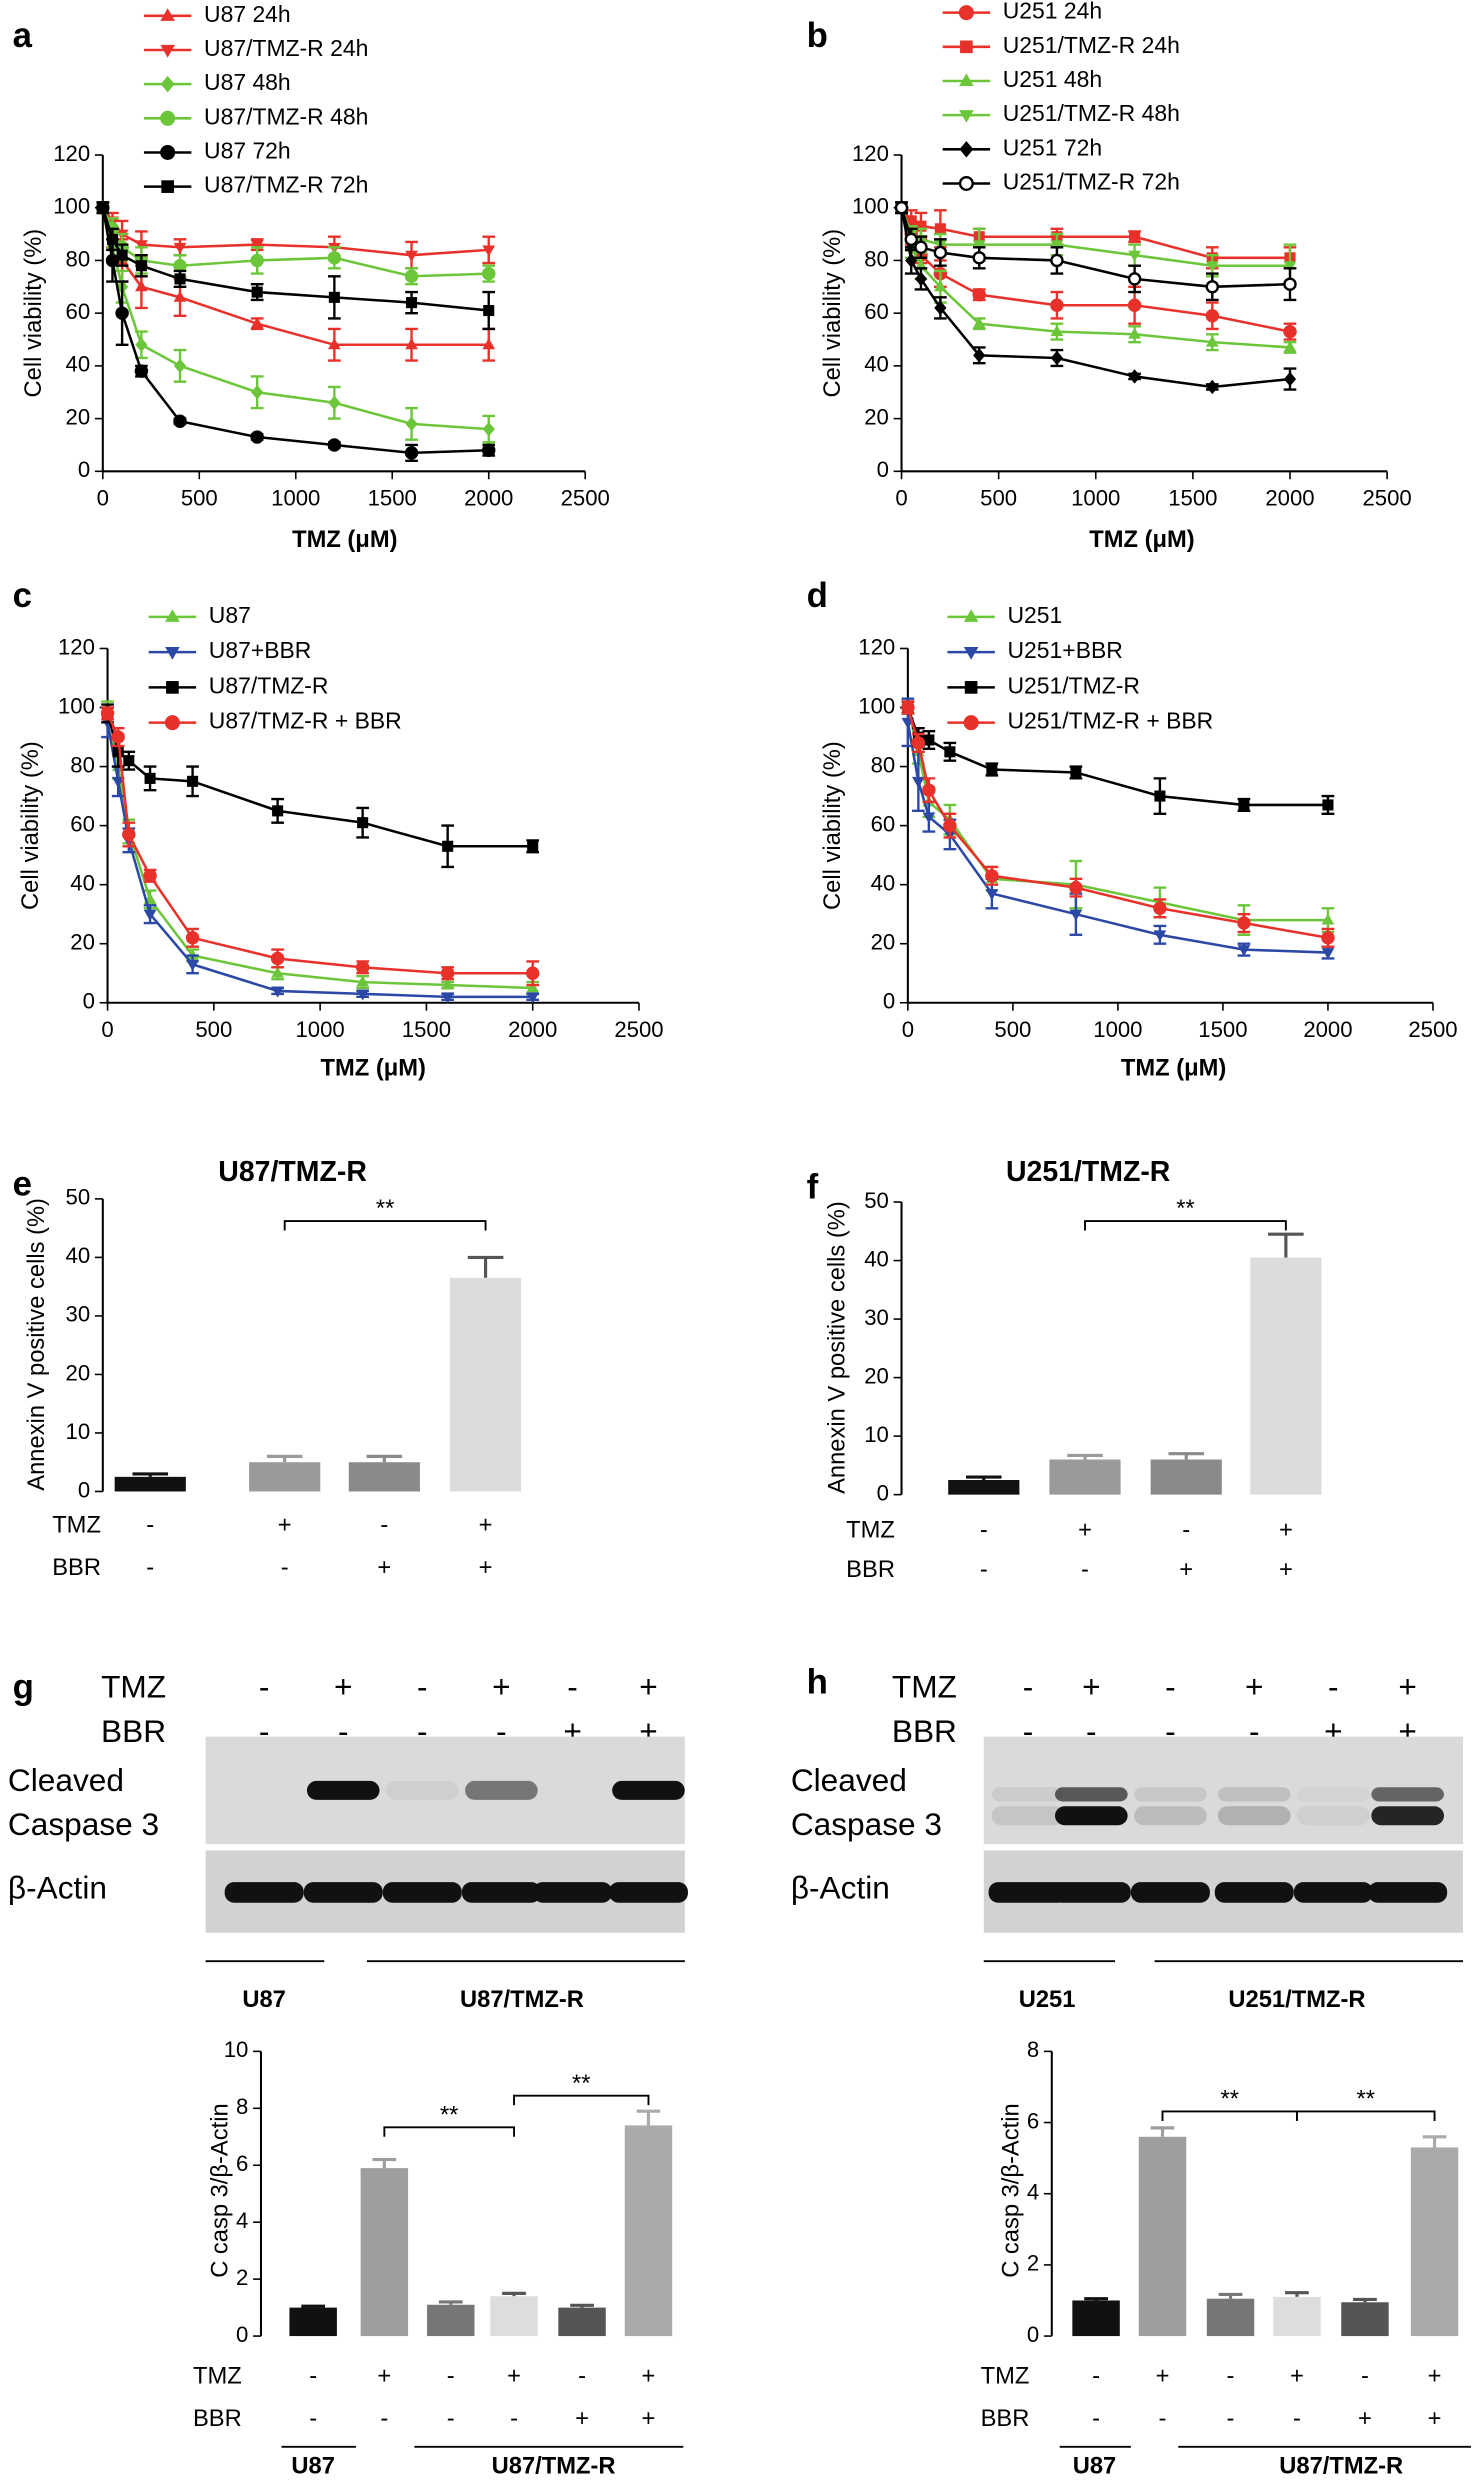 The height and width of the screenshot is (2480, 1482). Describe the element at coordinates (901, 498) in the screenshot. I see `x-tick-label: 0` at that location.